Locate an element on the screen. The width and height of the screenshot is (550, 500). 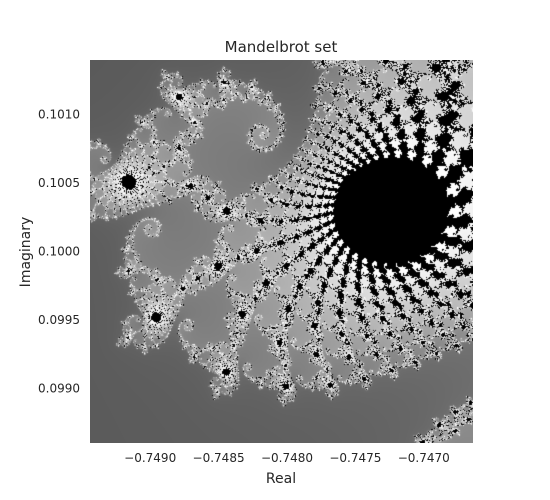
x-tick-label: −0.7480 is located at coordinates (287, 458).